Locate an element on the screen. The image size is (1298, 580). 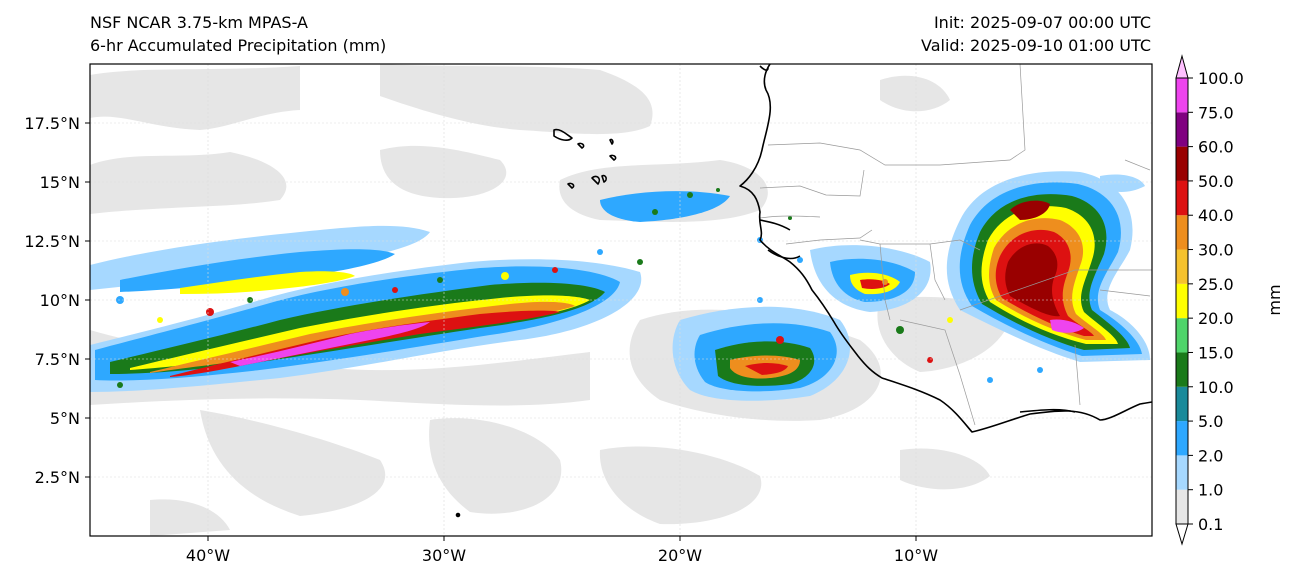
colorbar-tick-label: 75.0 is located at coordinates (1216, 112).